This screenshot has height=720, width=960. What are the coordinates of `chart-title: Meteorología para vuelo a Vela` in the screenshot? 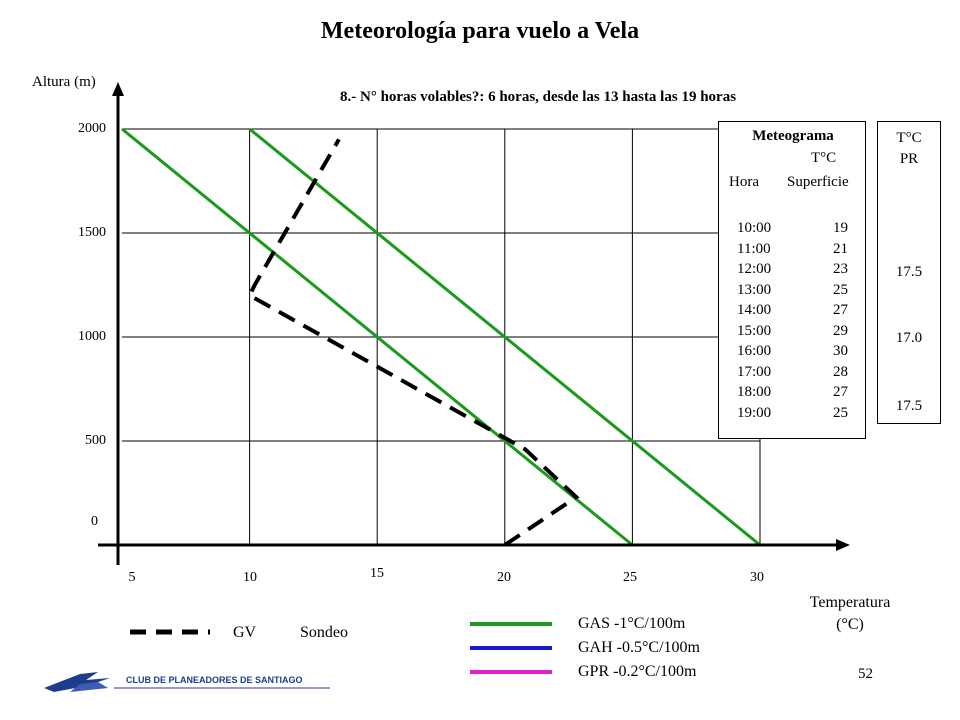 It's located at (480, 31).